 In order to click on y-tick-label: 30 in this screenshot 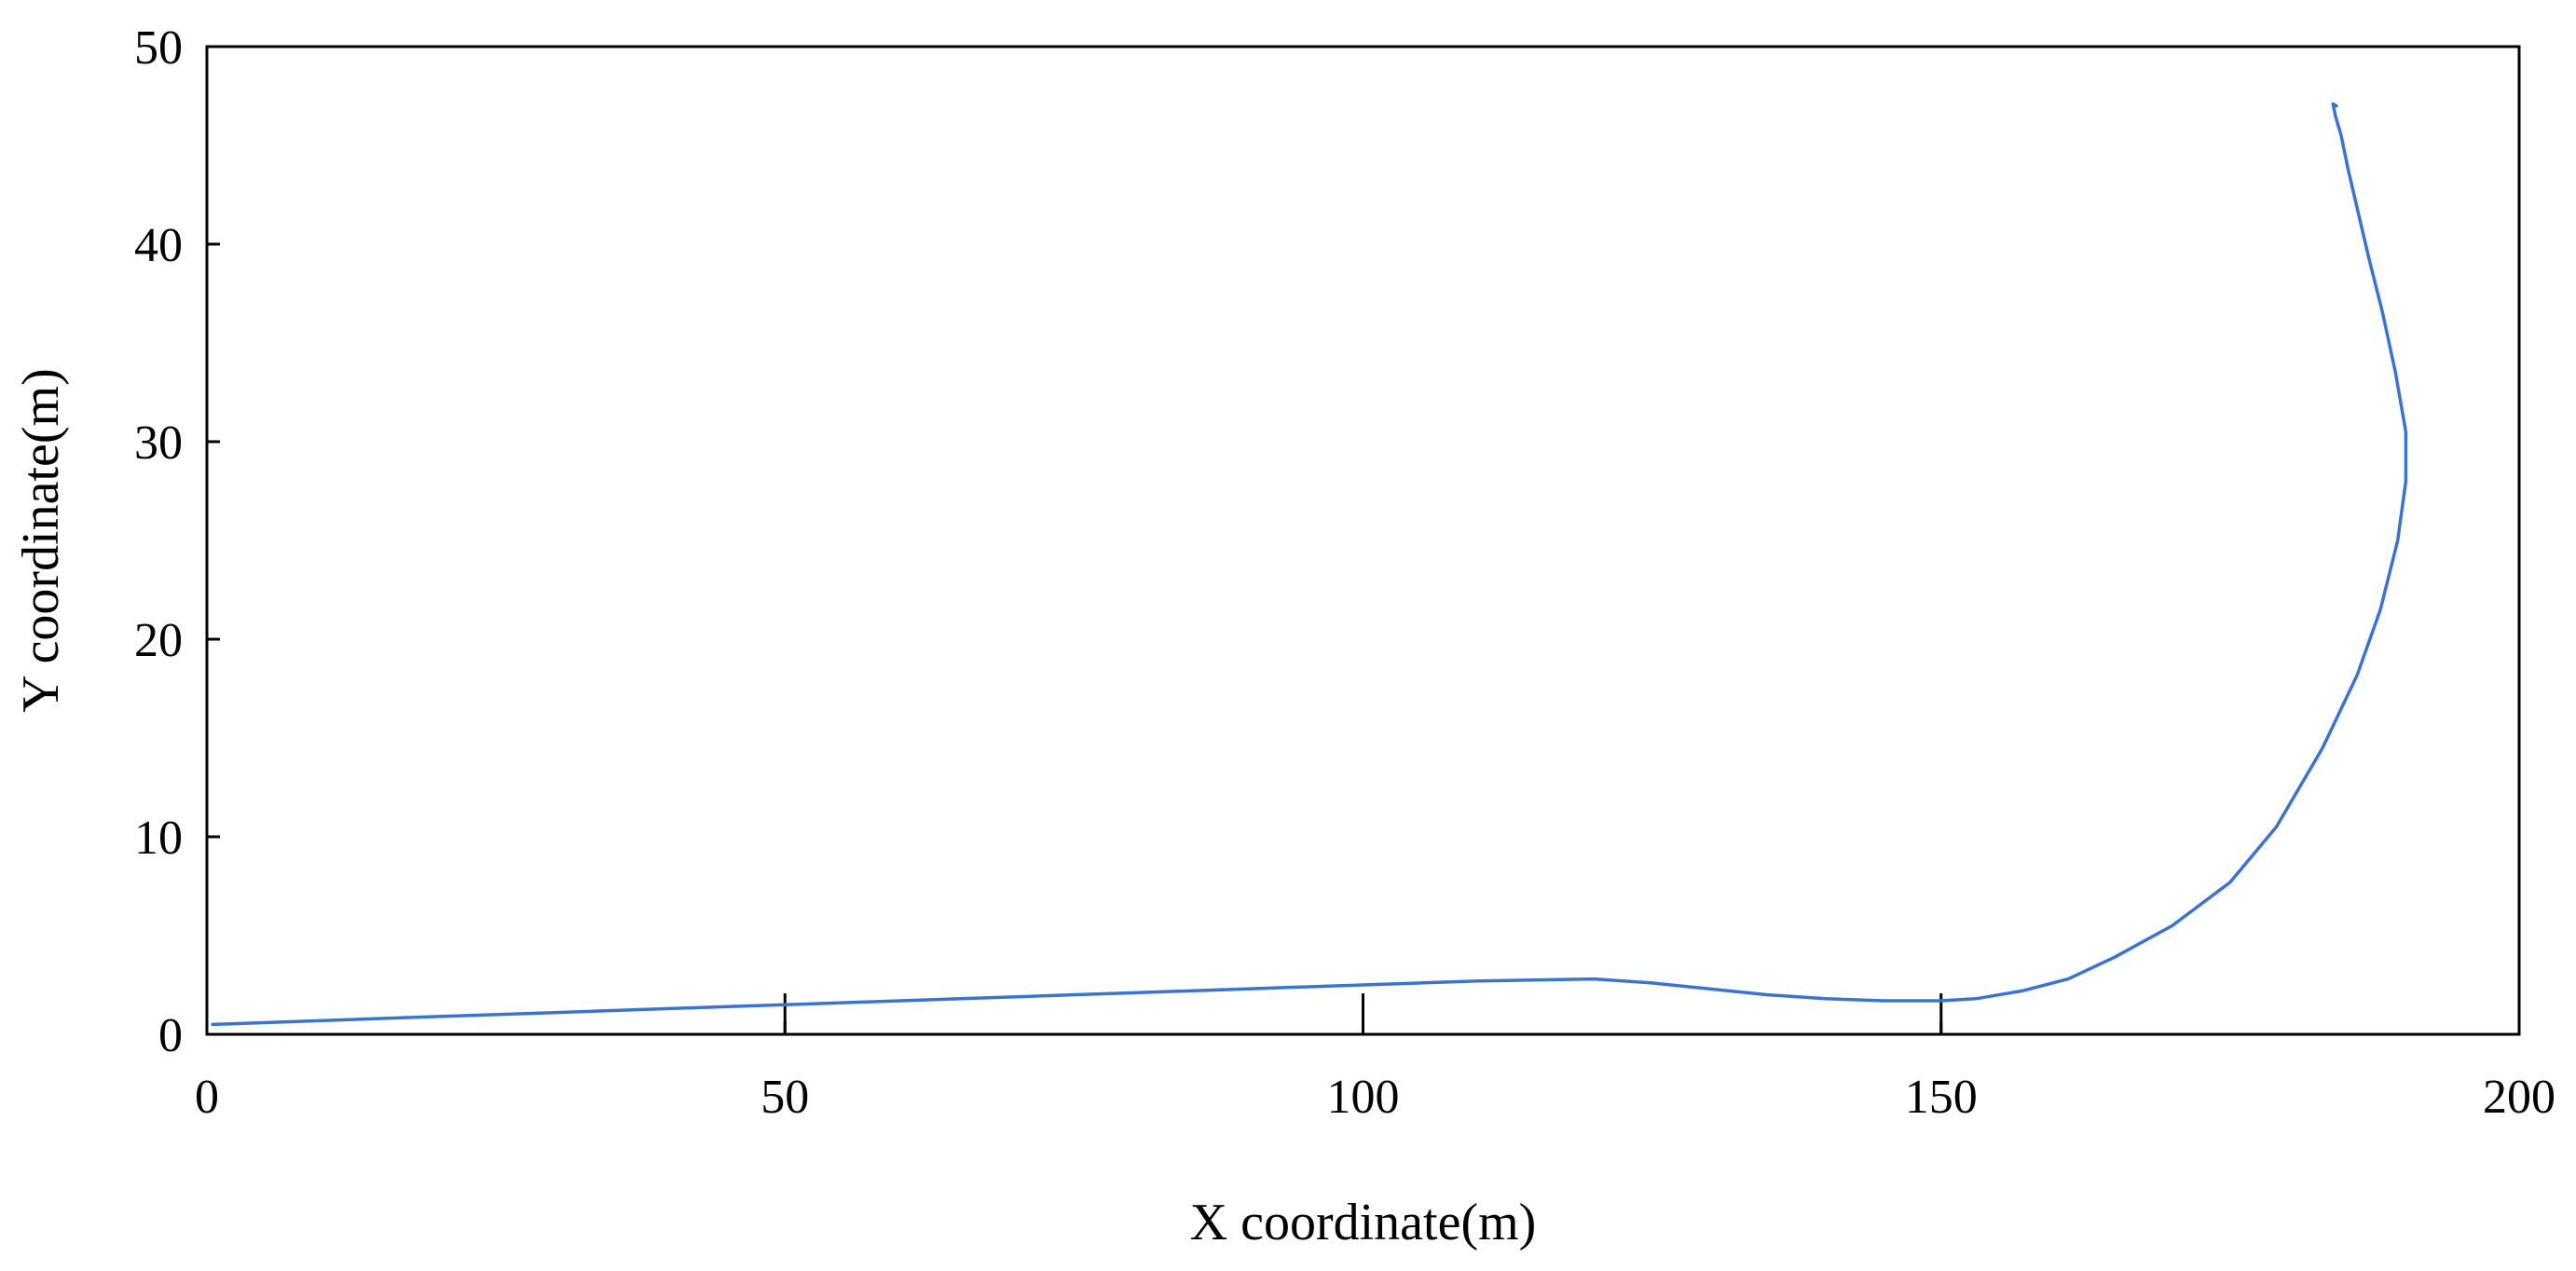, I will do `click(158, 443)`.